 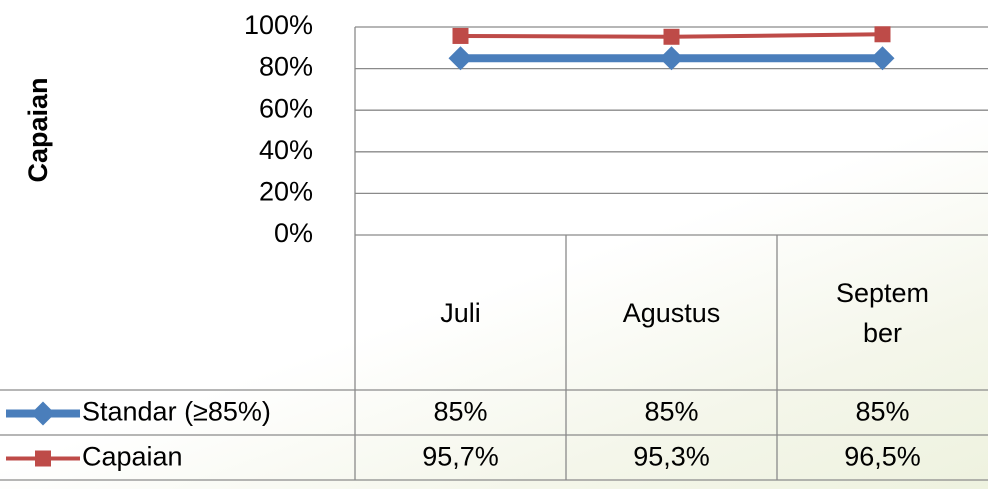 I want to click on table-value: 95,7%, so click(x=460, y=457).